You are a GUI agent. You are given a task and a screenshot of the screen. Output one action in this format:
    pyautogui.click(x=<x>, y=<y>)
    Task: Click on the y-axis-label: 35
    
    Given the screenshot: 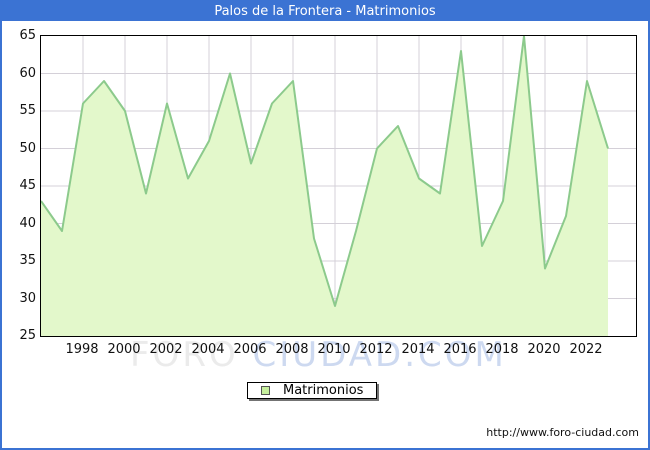 What is the action you would take?
    pyautogui.click(x=27, y=260)
    